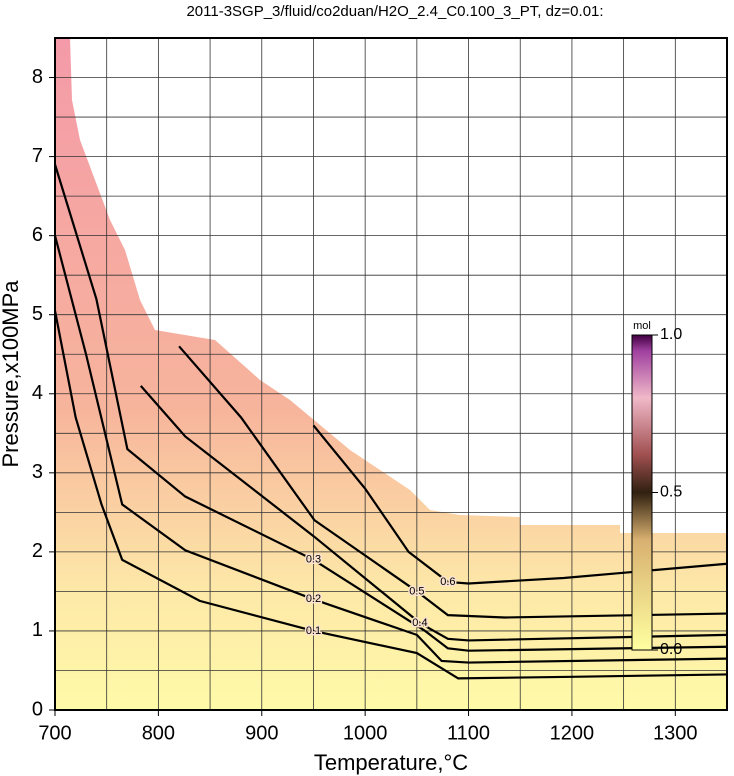 This screenshot has height=776, width=734. I want to click on colorbar-tick-label: 0.0, so click(671, 649).